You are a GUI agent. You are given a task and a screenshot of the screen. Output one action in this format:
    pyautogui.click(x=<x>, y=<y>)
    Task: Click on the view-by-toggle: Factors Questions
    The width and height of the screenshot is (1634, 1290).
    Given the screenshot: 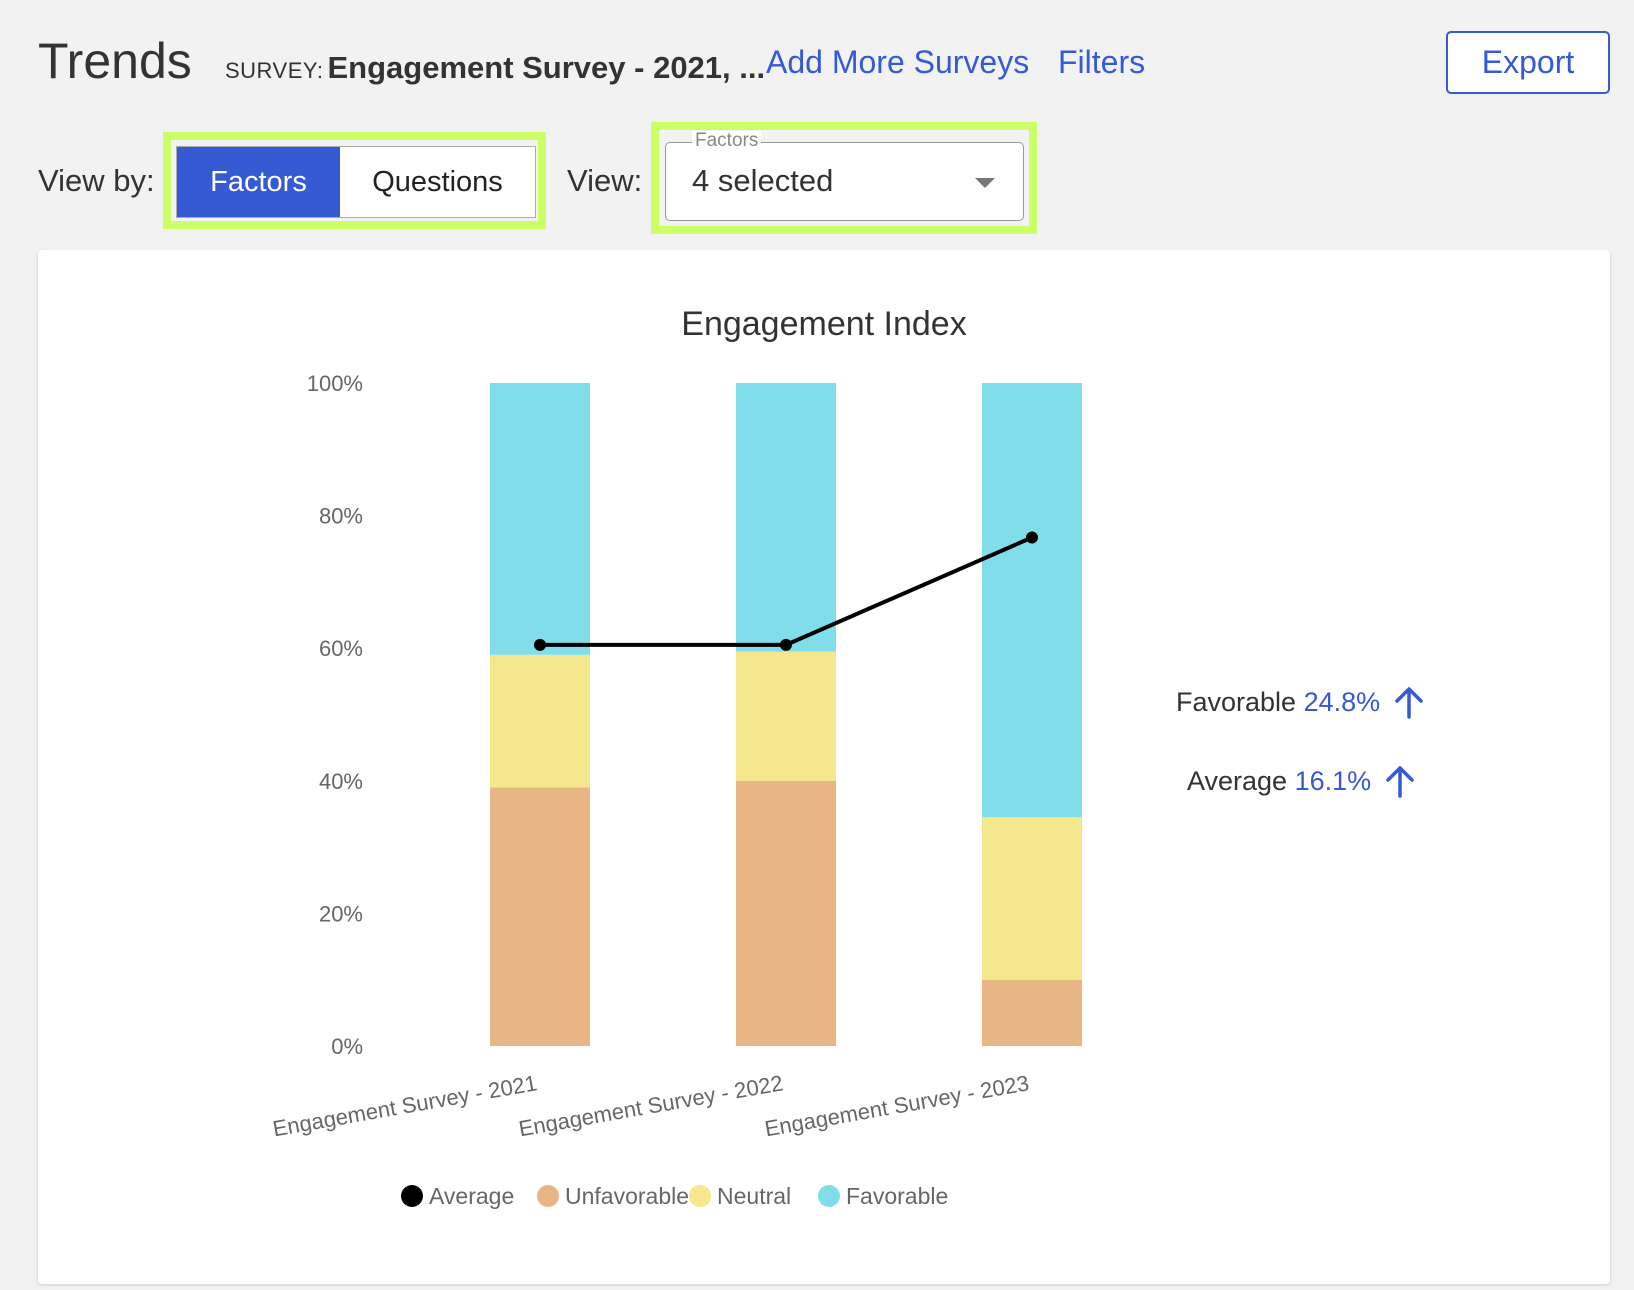 What is the action you would take?
    pyautogui.click(x=356, y=182)
    